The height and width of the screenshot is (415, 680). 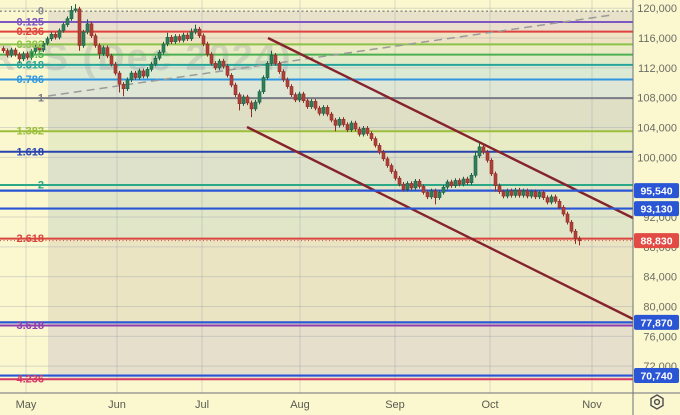 I want to click on fib-band-0.125, so click(x=340, y=27).